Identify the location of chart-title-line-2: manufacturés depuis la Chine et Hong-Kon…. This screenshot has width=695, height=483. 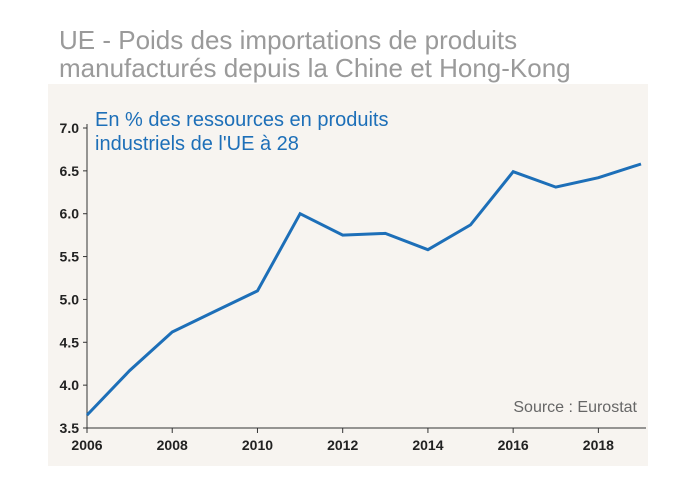
(315, 68).